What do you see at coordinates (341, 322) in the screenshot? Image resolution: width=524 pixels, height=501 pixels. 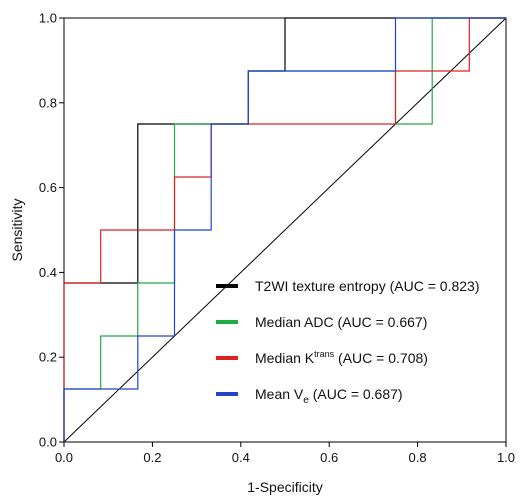 I see `legend-label-2: Median ADC (AUC = 0.667)` at bounding box center [341, 322].